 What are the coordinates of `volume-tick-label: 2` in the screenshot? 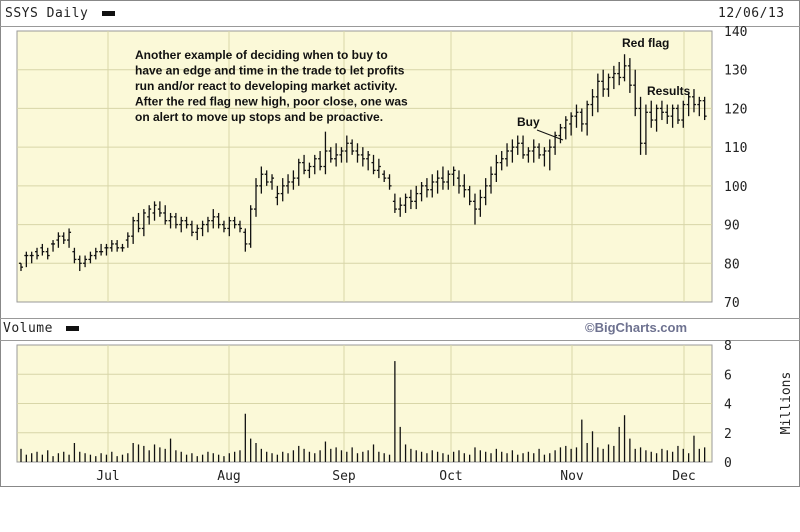 It's located at (728, 434).